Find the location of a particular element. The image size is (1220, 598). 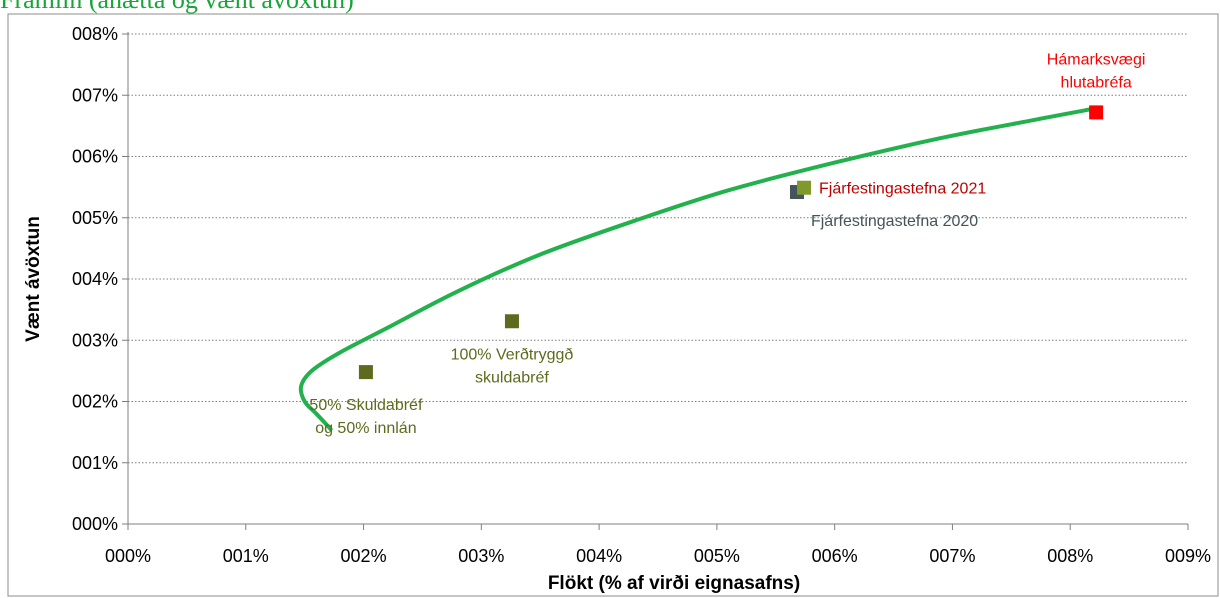

x-tick-label: 005% is located at coordinates (717, 556).